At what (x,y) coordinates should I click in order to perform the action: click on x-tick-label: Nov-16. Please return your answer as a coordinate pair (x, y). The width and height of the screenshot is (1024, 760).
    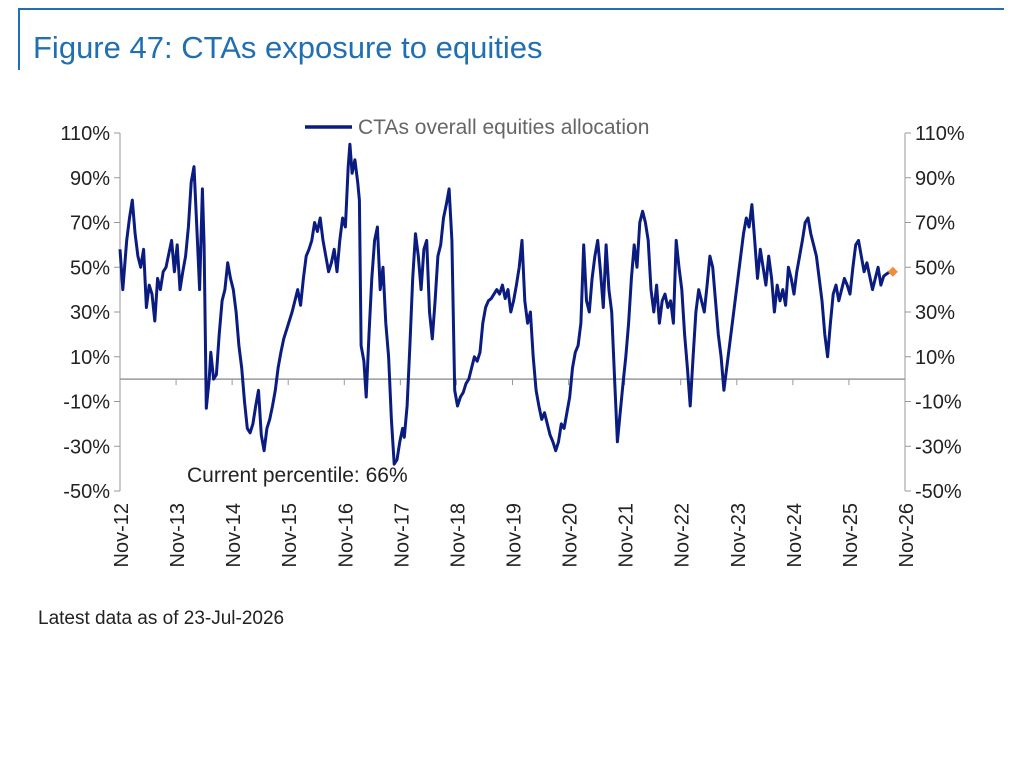
    Looking at the image, I should click on (346, 535).